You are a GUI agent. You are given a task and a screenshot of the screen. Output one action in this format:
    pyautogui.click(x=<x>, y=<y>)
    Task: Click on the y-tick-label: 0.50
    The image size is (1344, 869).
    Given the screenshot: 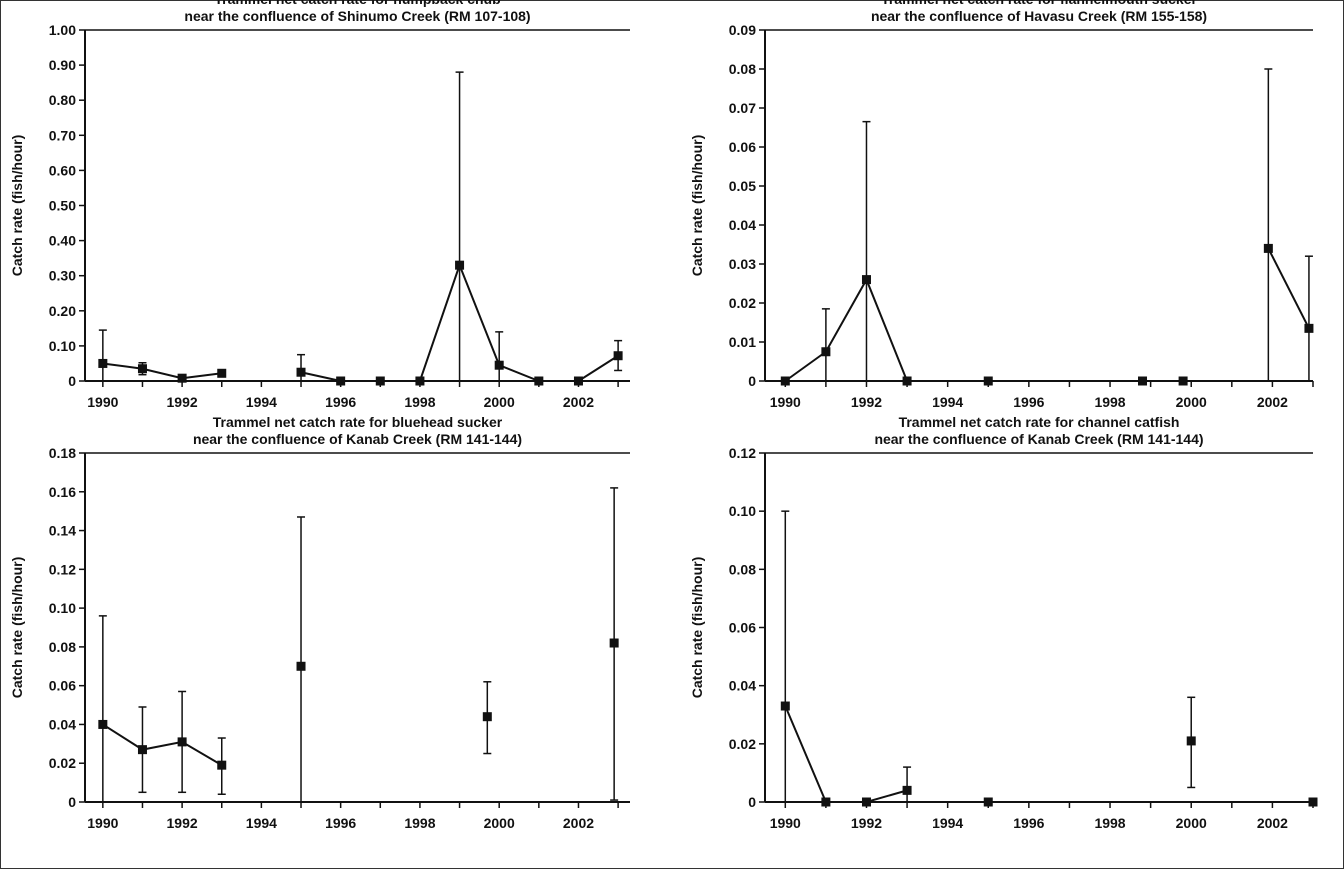 What is the action you would take?
    pyautogui.click(x=62, y=206)
    